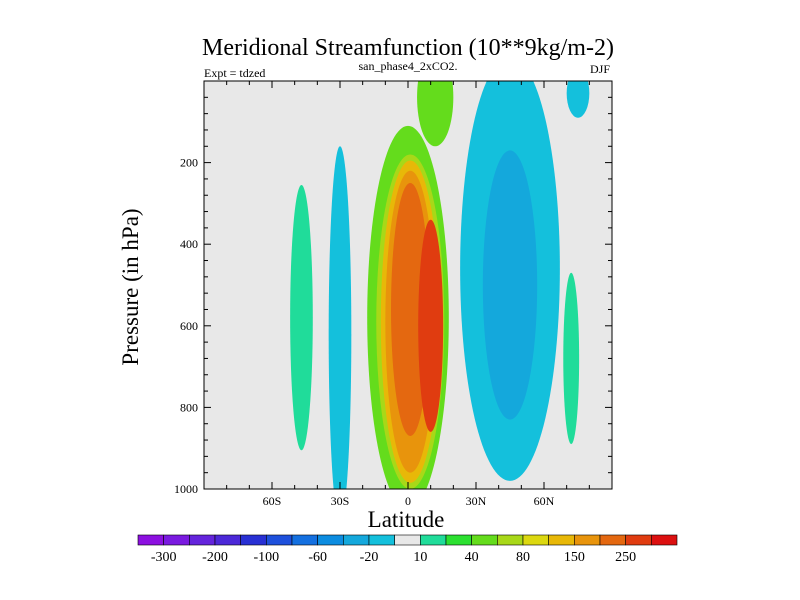 This screenshot has width=800, height=600. Describe the element at coordinates (340, 501) in the screenshot. I see `x-tick-label: 30S` at that location.